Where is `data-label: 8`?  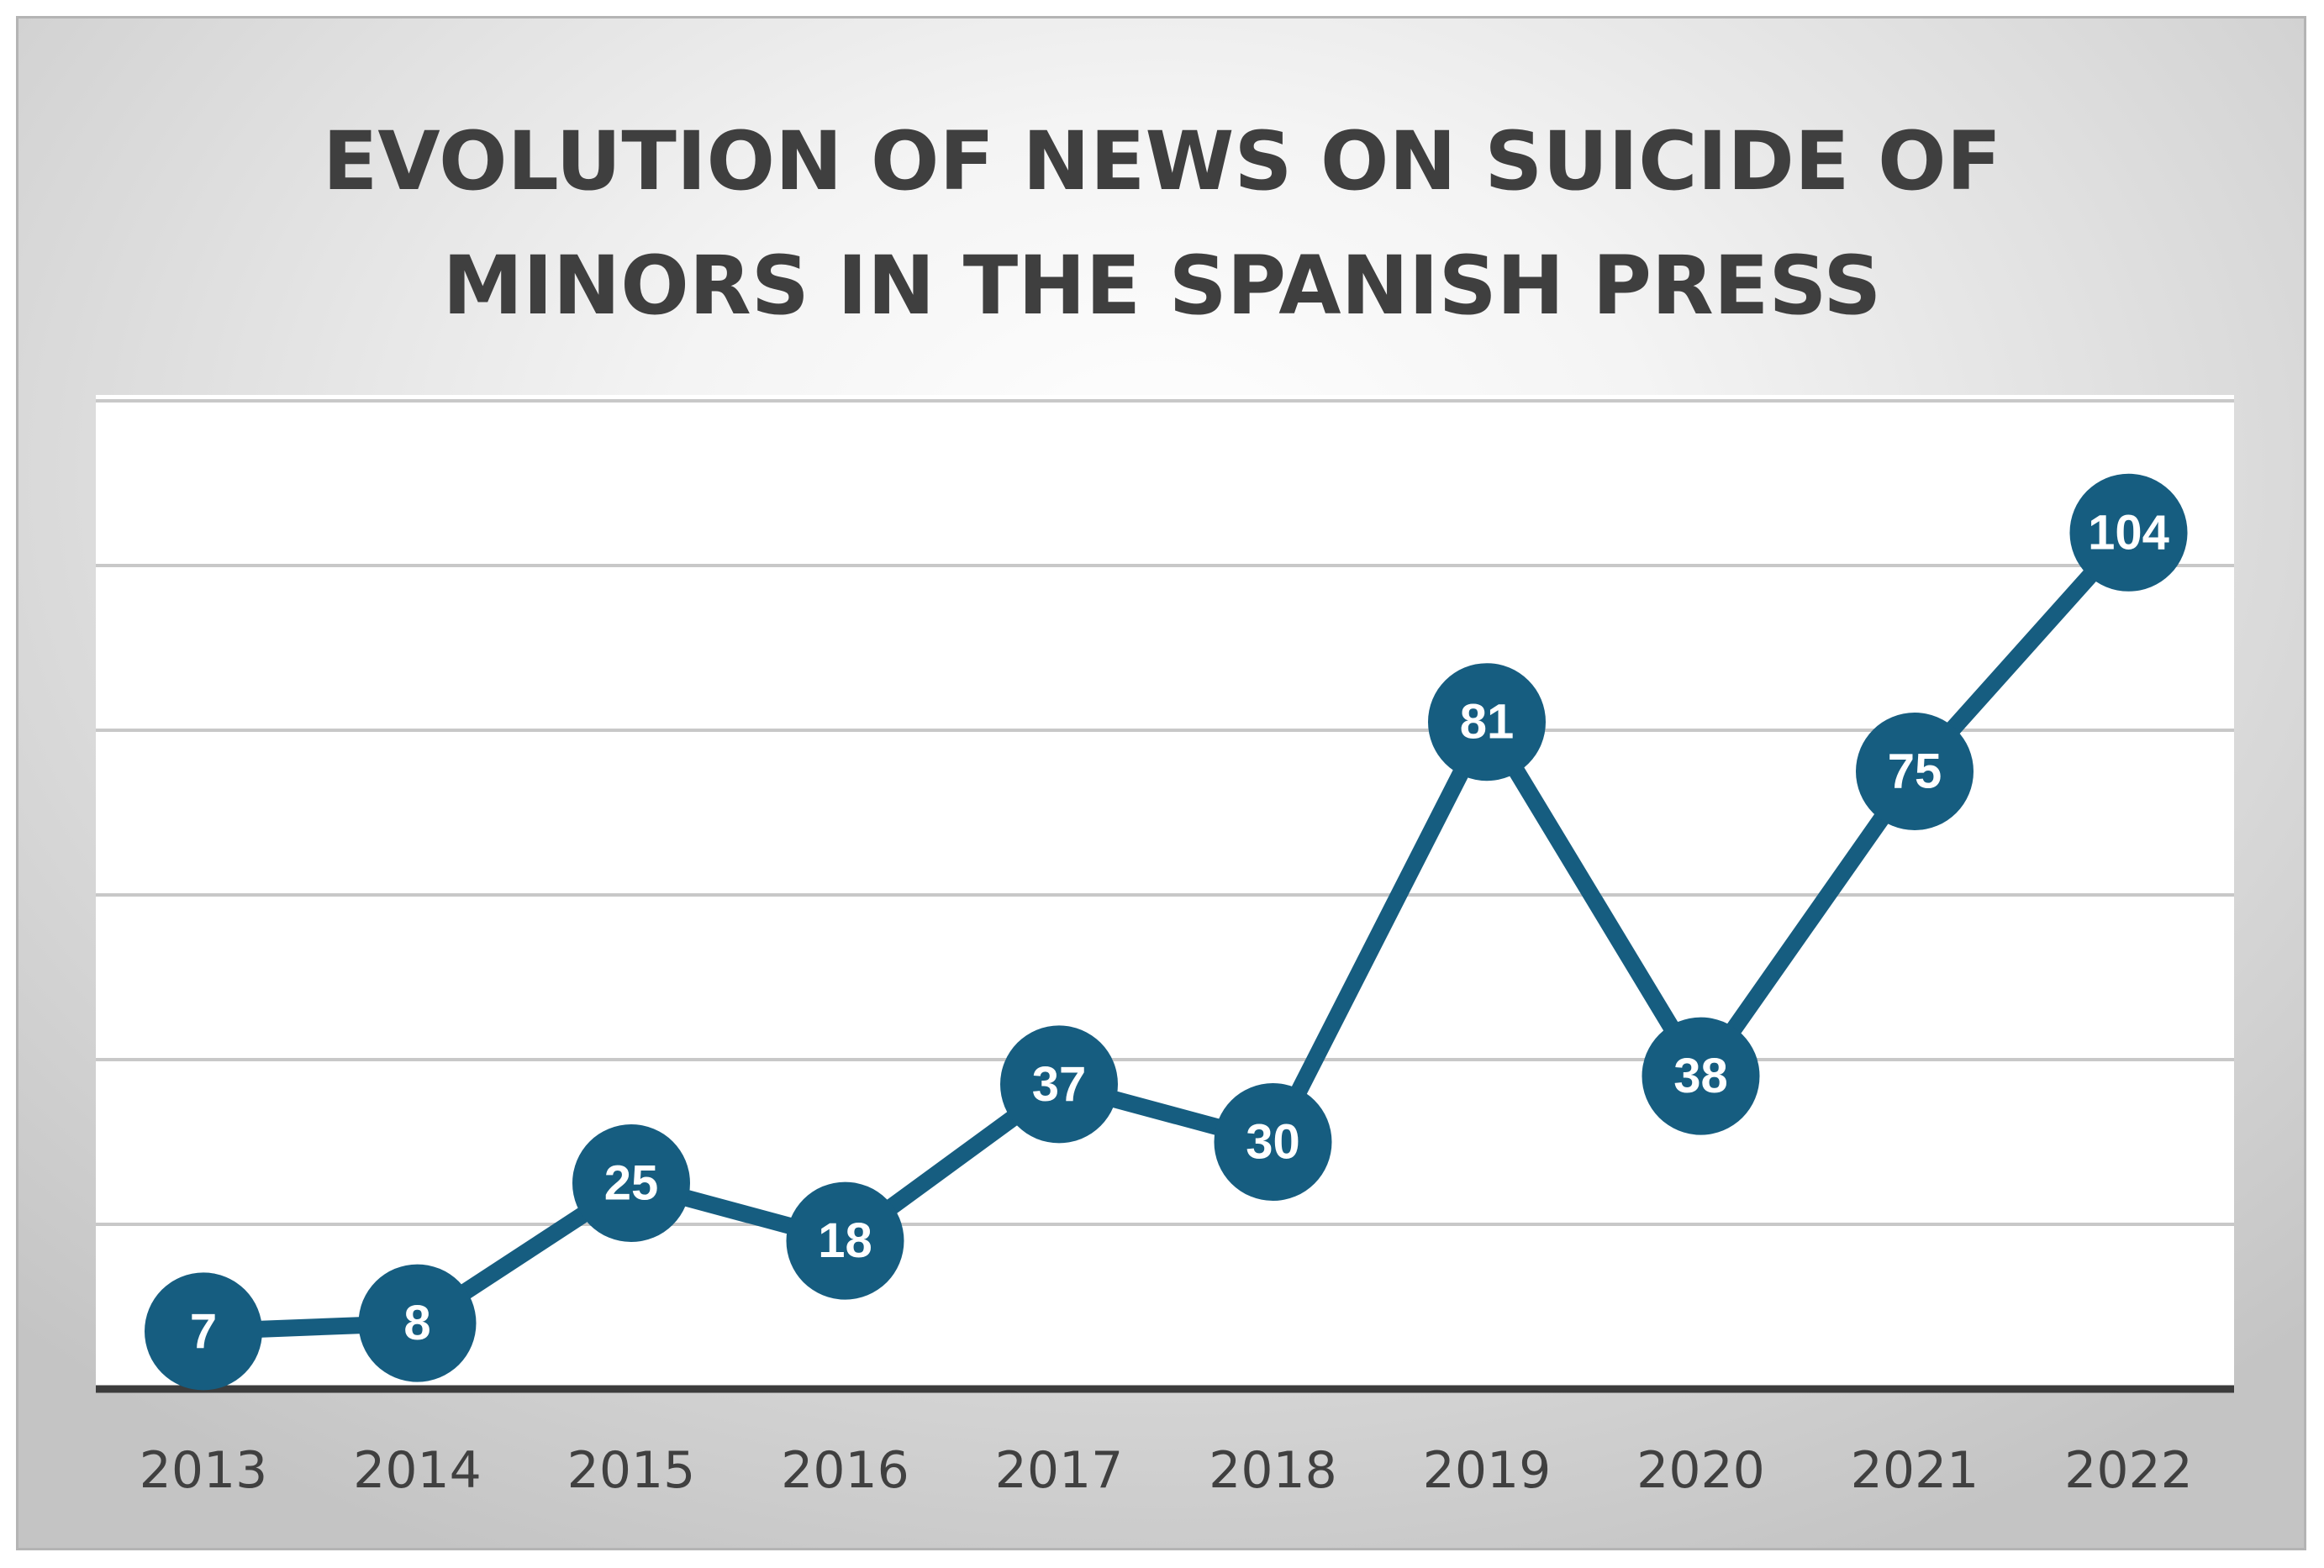 data-label: 8 is located at coordinates (416, 1323).